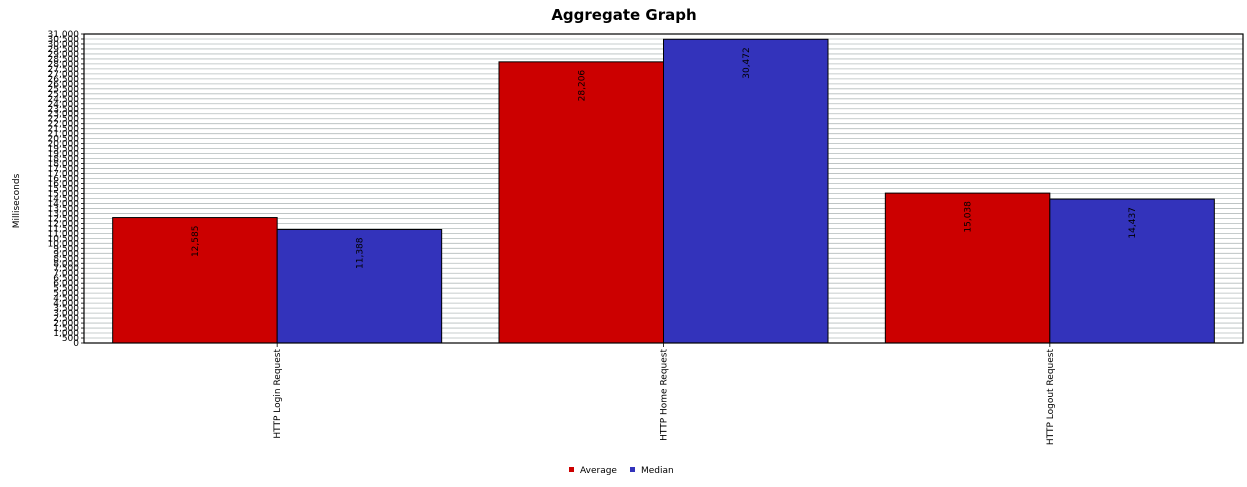 The image size is (1247, 487). Describe the element at coordinates (66, 314) in the screenshot. I see `y-tick-label: 3,000` at that location.